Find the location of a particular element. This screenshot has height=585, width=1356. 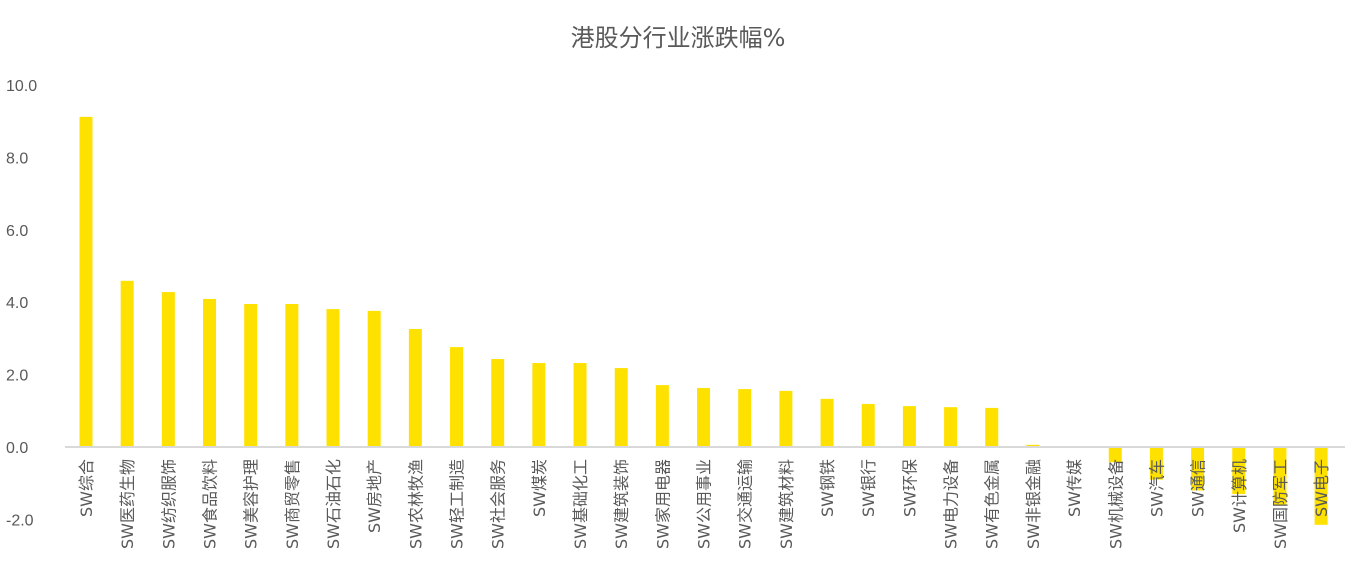

x-tick-label: SW社会服务 is located at coordinates (498, 504).